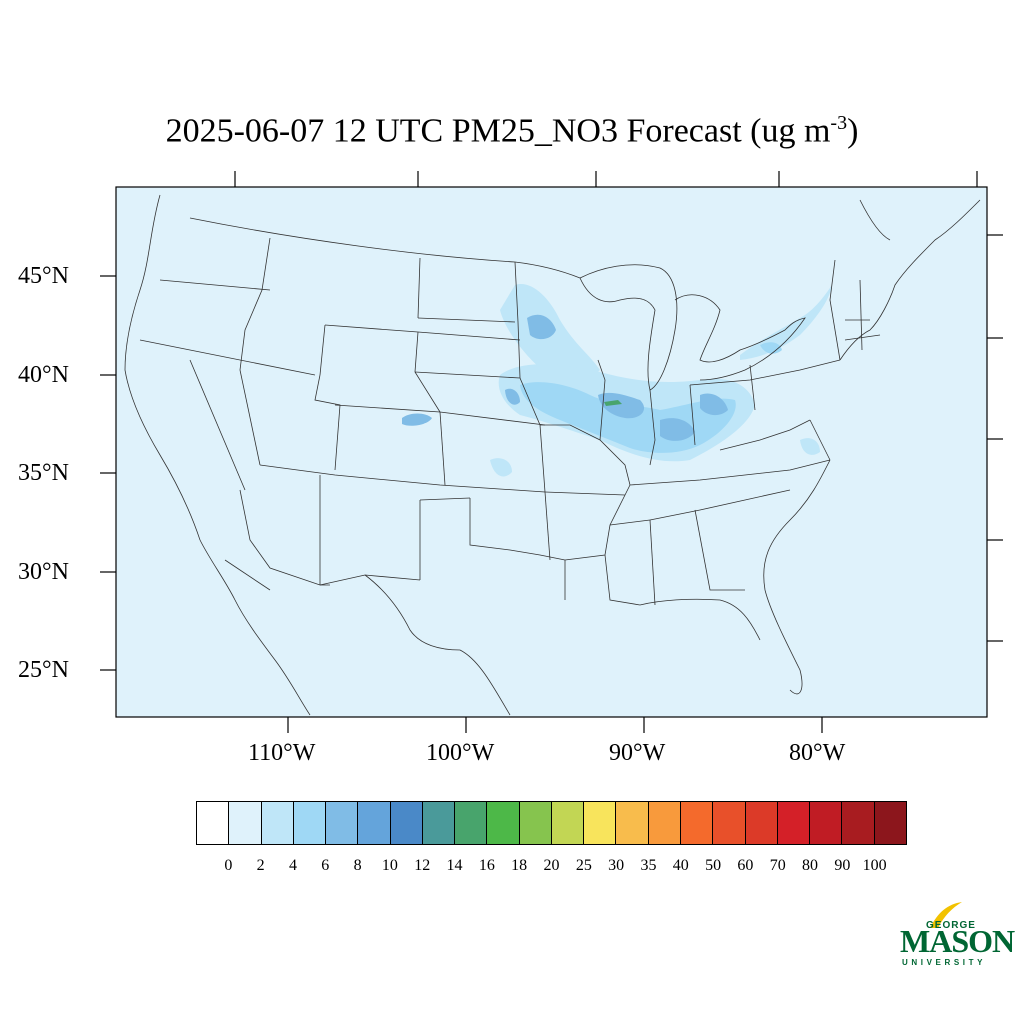 The image size is (1024, 1024). I want to click on lon-label-100: 100°W, so click(460, 753).